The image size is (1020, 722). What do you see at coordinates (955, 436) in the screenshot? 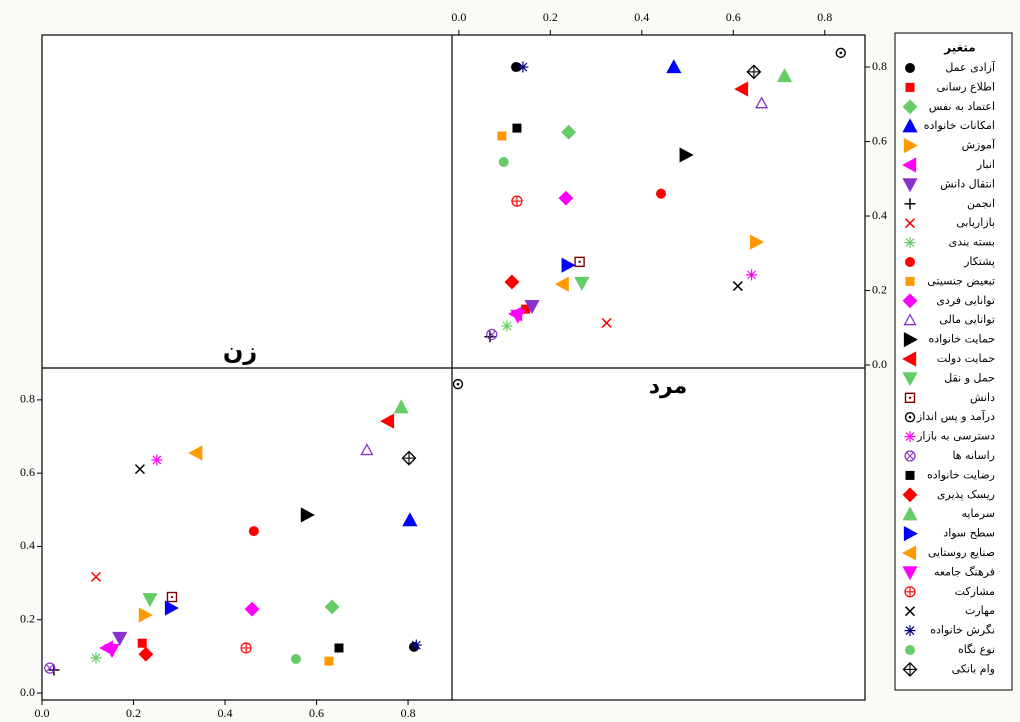
I see `legend-label: دسترسی به بازار` at bounding box center [955, 436].